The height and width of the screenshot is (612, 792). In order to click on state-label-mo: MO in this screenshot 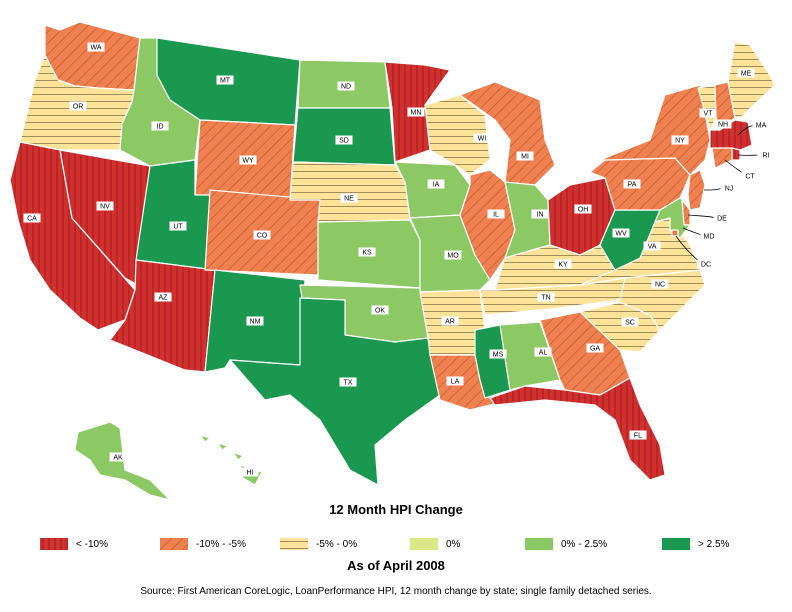, I will do `click(453, 255)`.